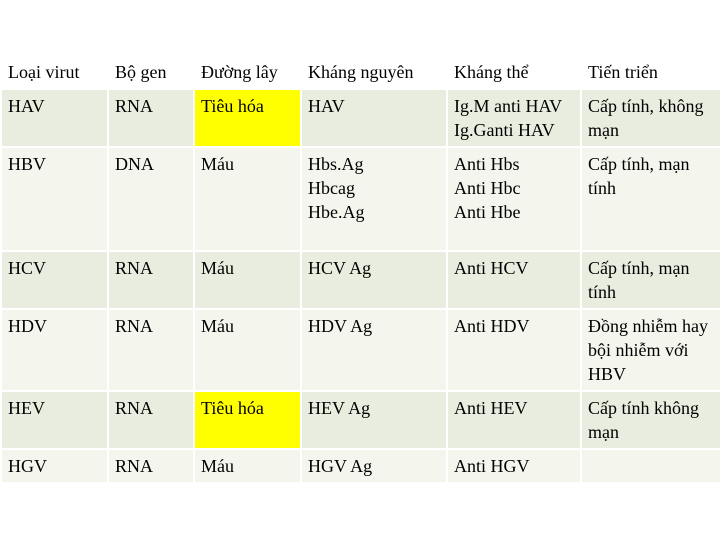  Describe the element at coordinates (336, 212) in the screenshot. I see `antigen-item: Hbe.Ag` at that location.